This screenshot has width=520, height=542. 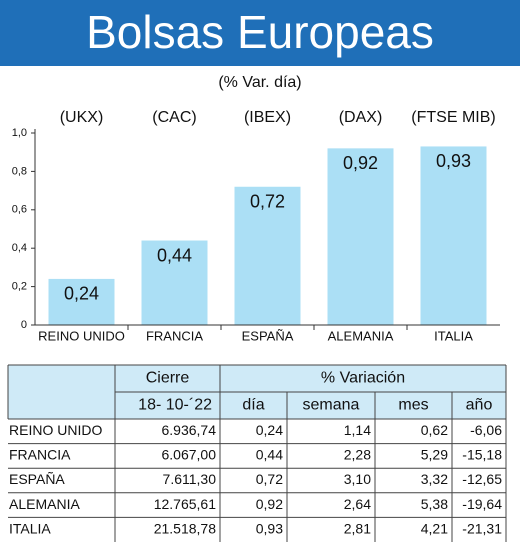 What do you see at coordinates (269, 504) in the screenshot?
I see `cell: 0,92` at bounding box center [269, 504].